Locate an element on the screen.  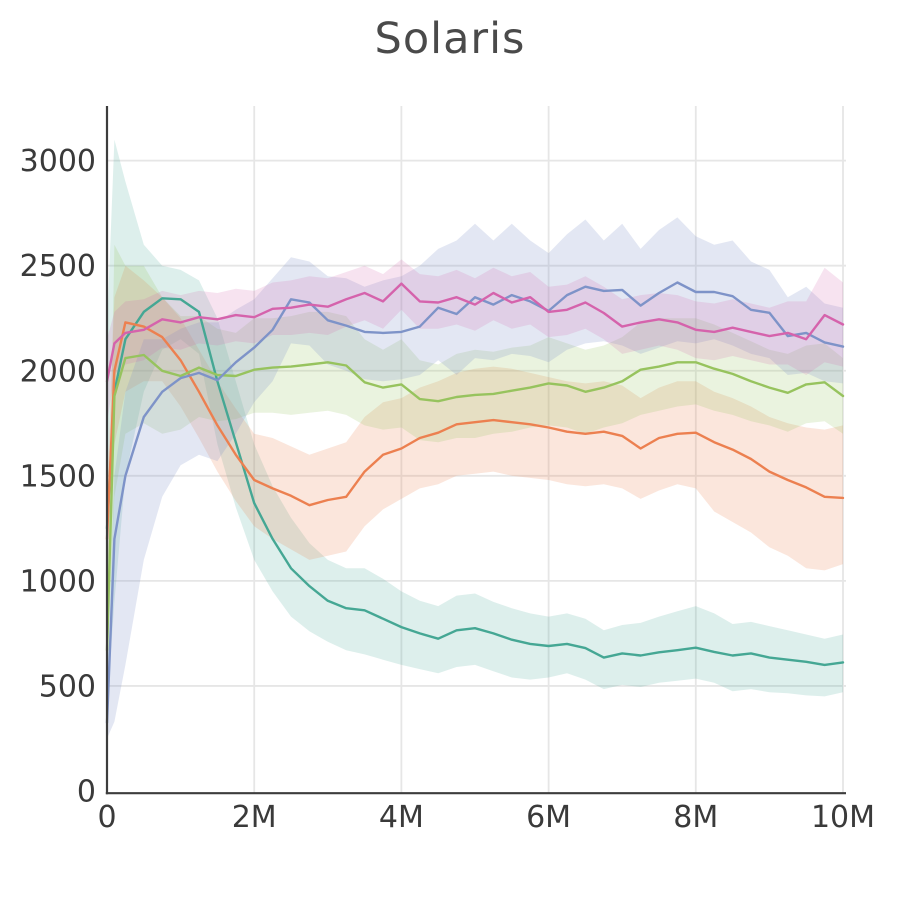
chart-title: Solaris is located at coordinates (450, 39).